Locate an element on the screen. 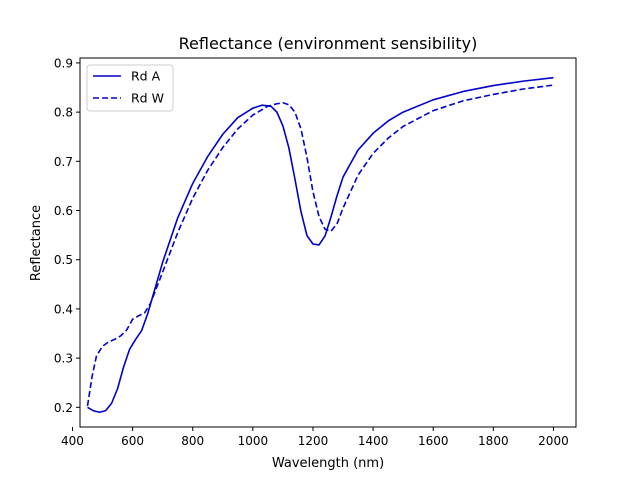  y-tick-label: 0.5 is located at coordinates (63, 260).